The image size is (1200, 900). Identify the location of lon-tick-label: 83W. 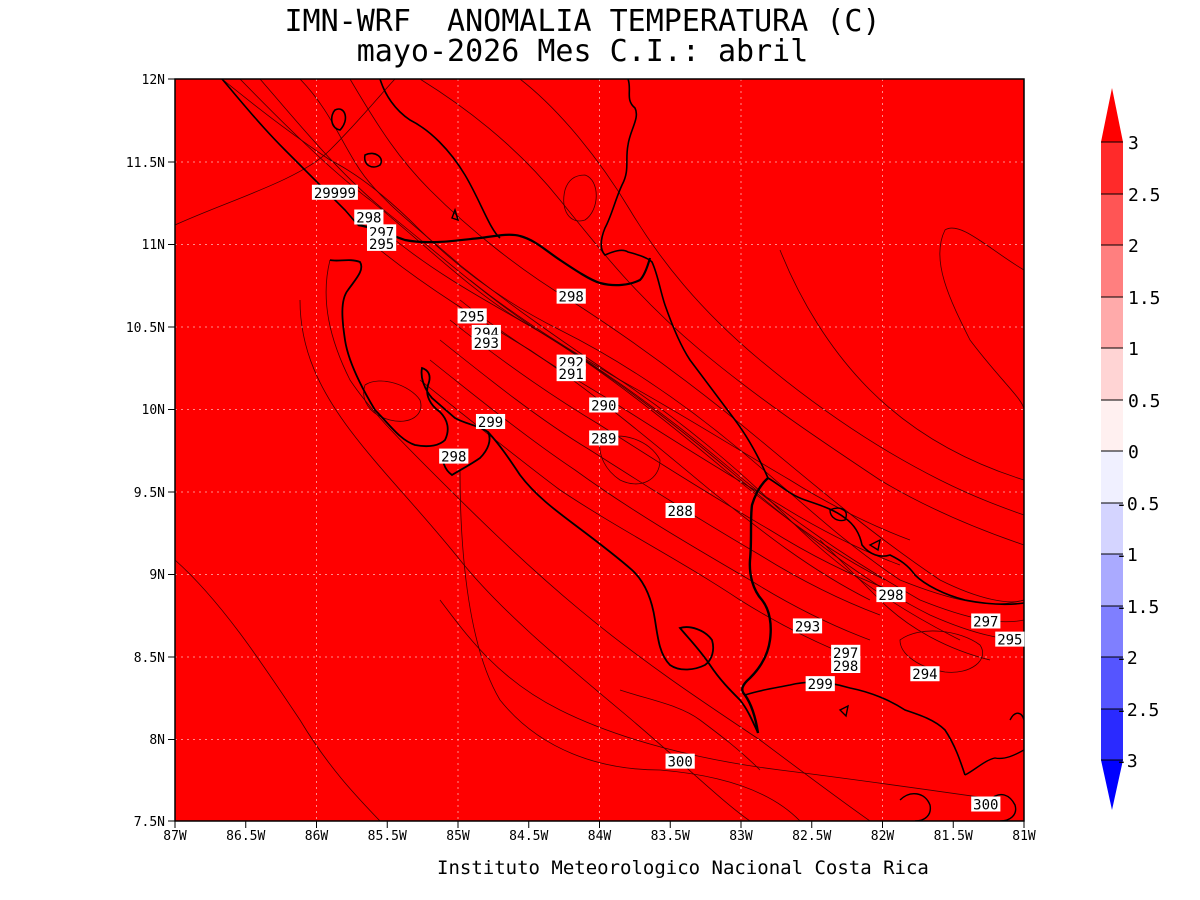
(741, 836).